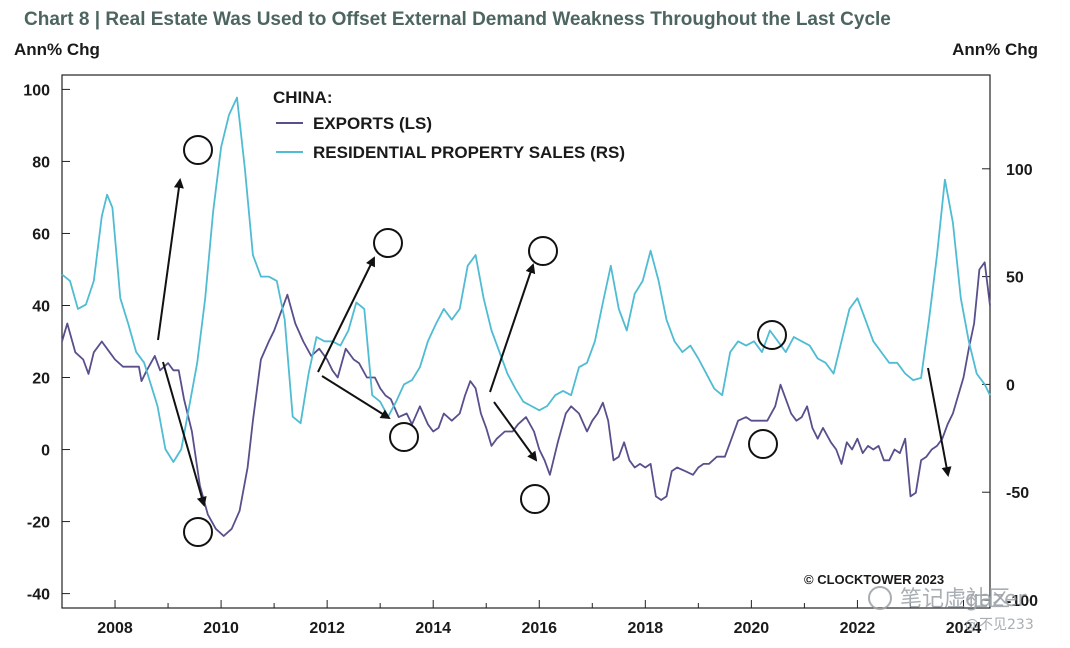 This screenshot has width=1070, height=648. Describe the element at coordinates (995, 49) in the screenshot. I see `right-axis-unit: Ann% Chg` at that location.